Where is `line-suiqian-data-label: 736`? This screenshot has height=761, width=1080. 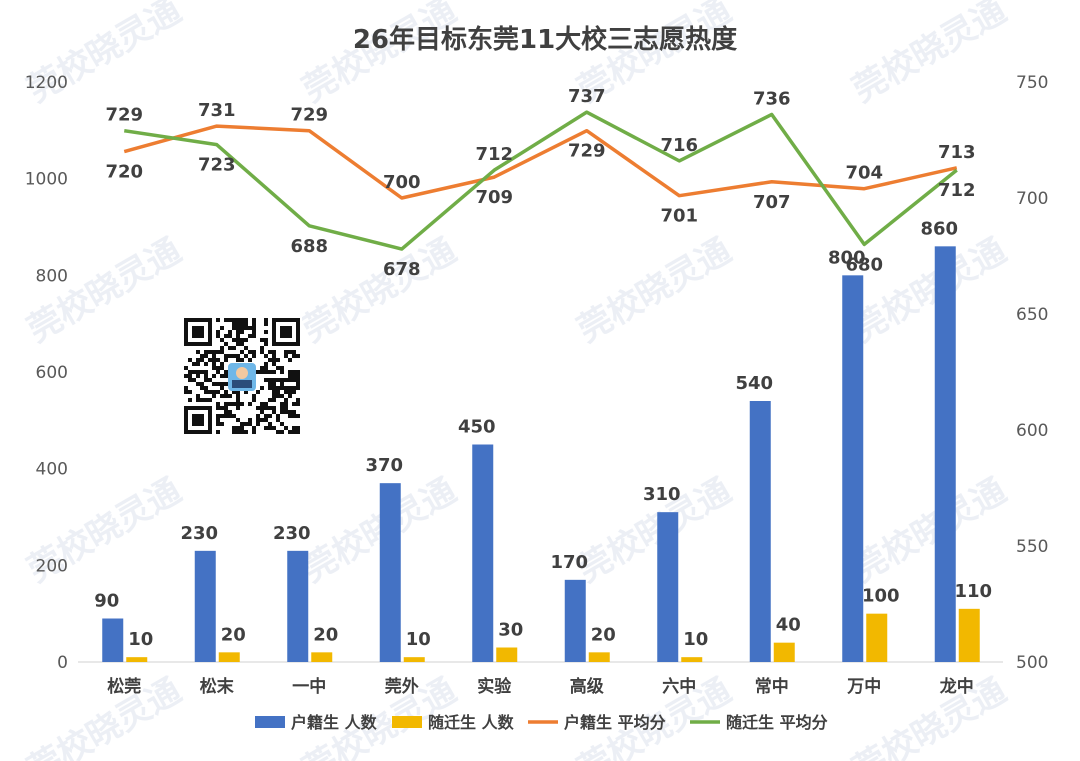
line-suiqian-data-label: 736 is located at coordinates (772, 98).